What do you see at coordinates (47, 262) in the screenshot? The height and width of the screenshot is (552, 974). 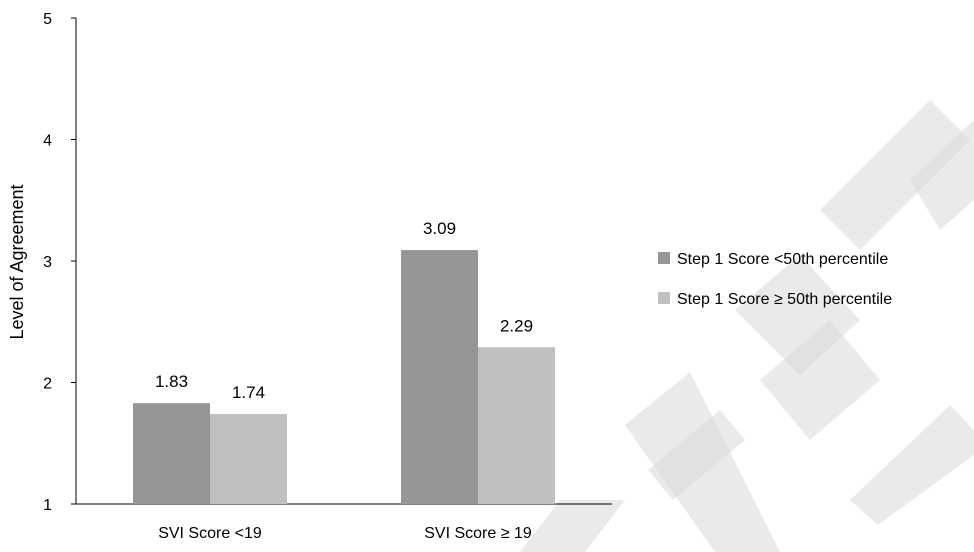 I see `y-tick-label: 3` at bounding box center [47, 262].